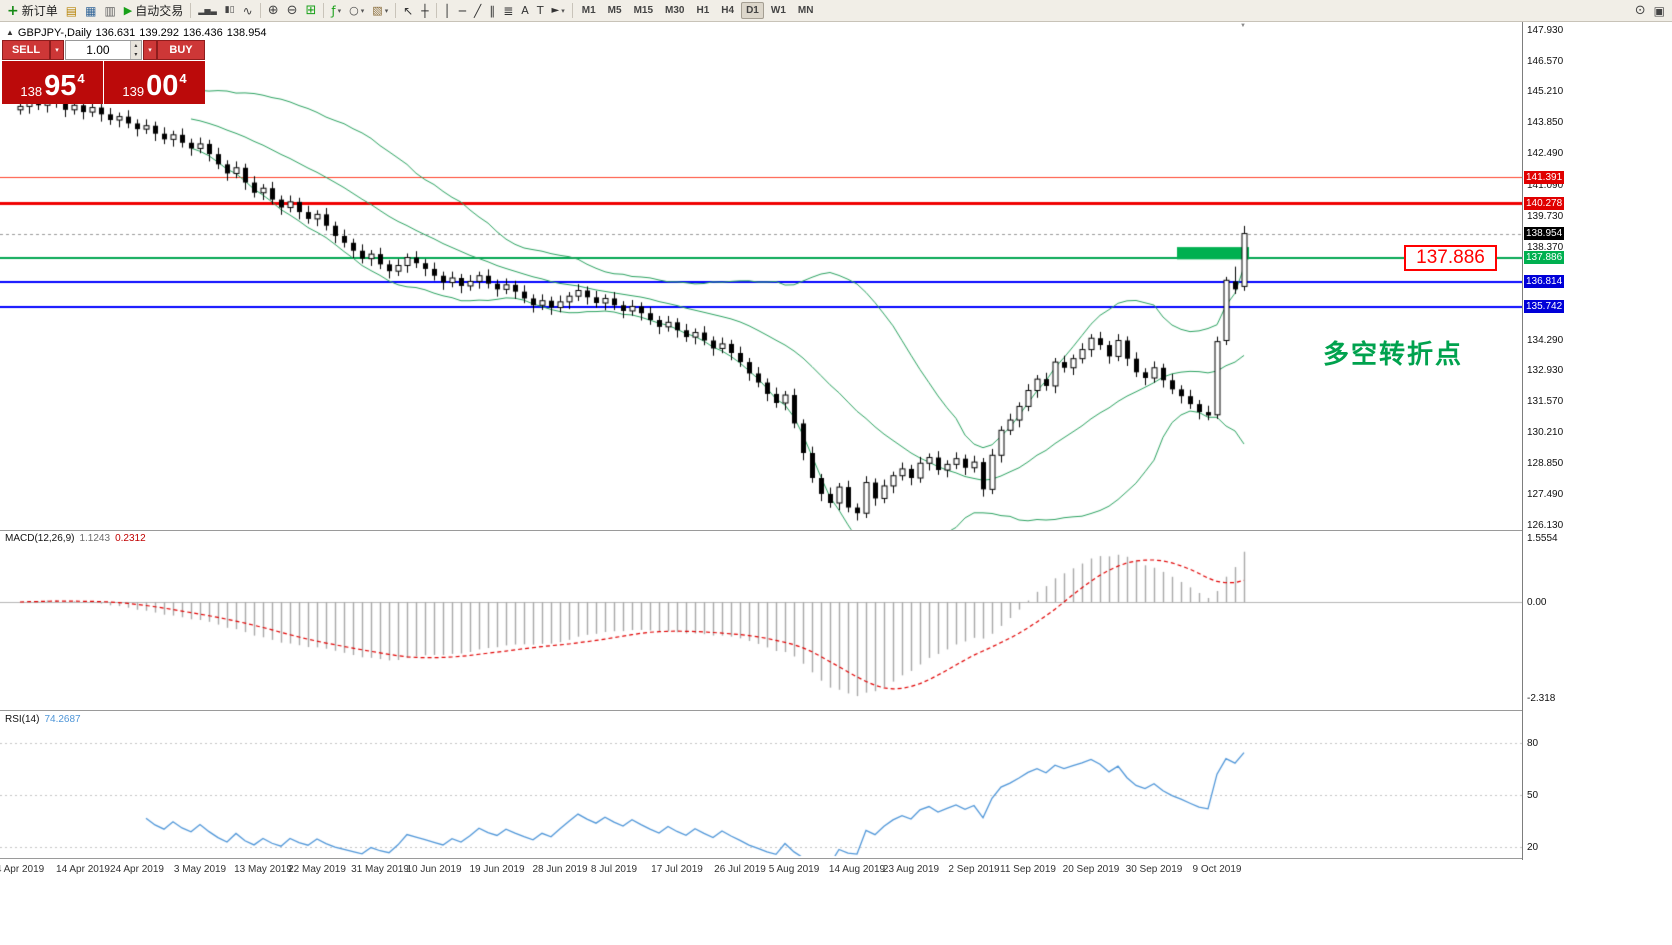  I want to click on volume-up-button: ▴, so click(135, 45).